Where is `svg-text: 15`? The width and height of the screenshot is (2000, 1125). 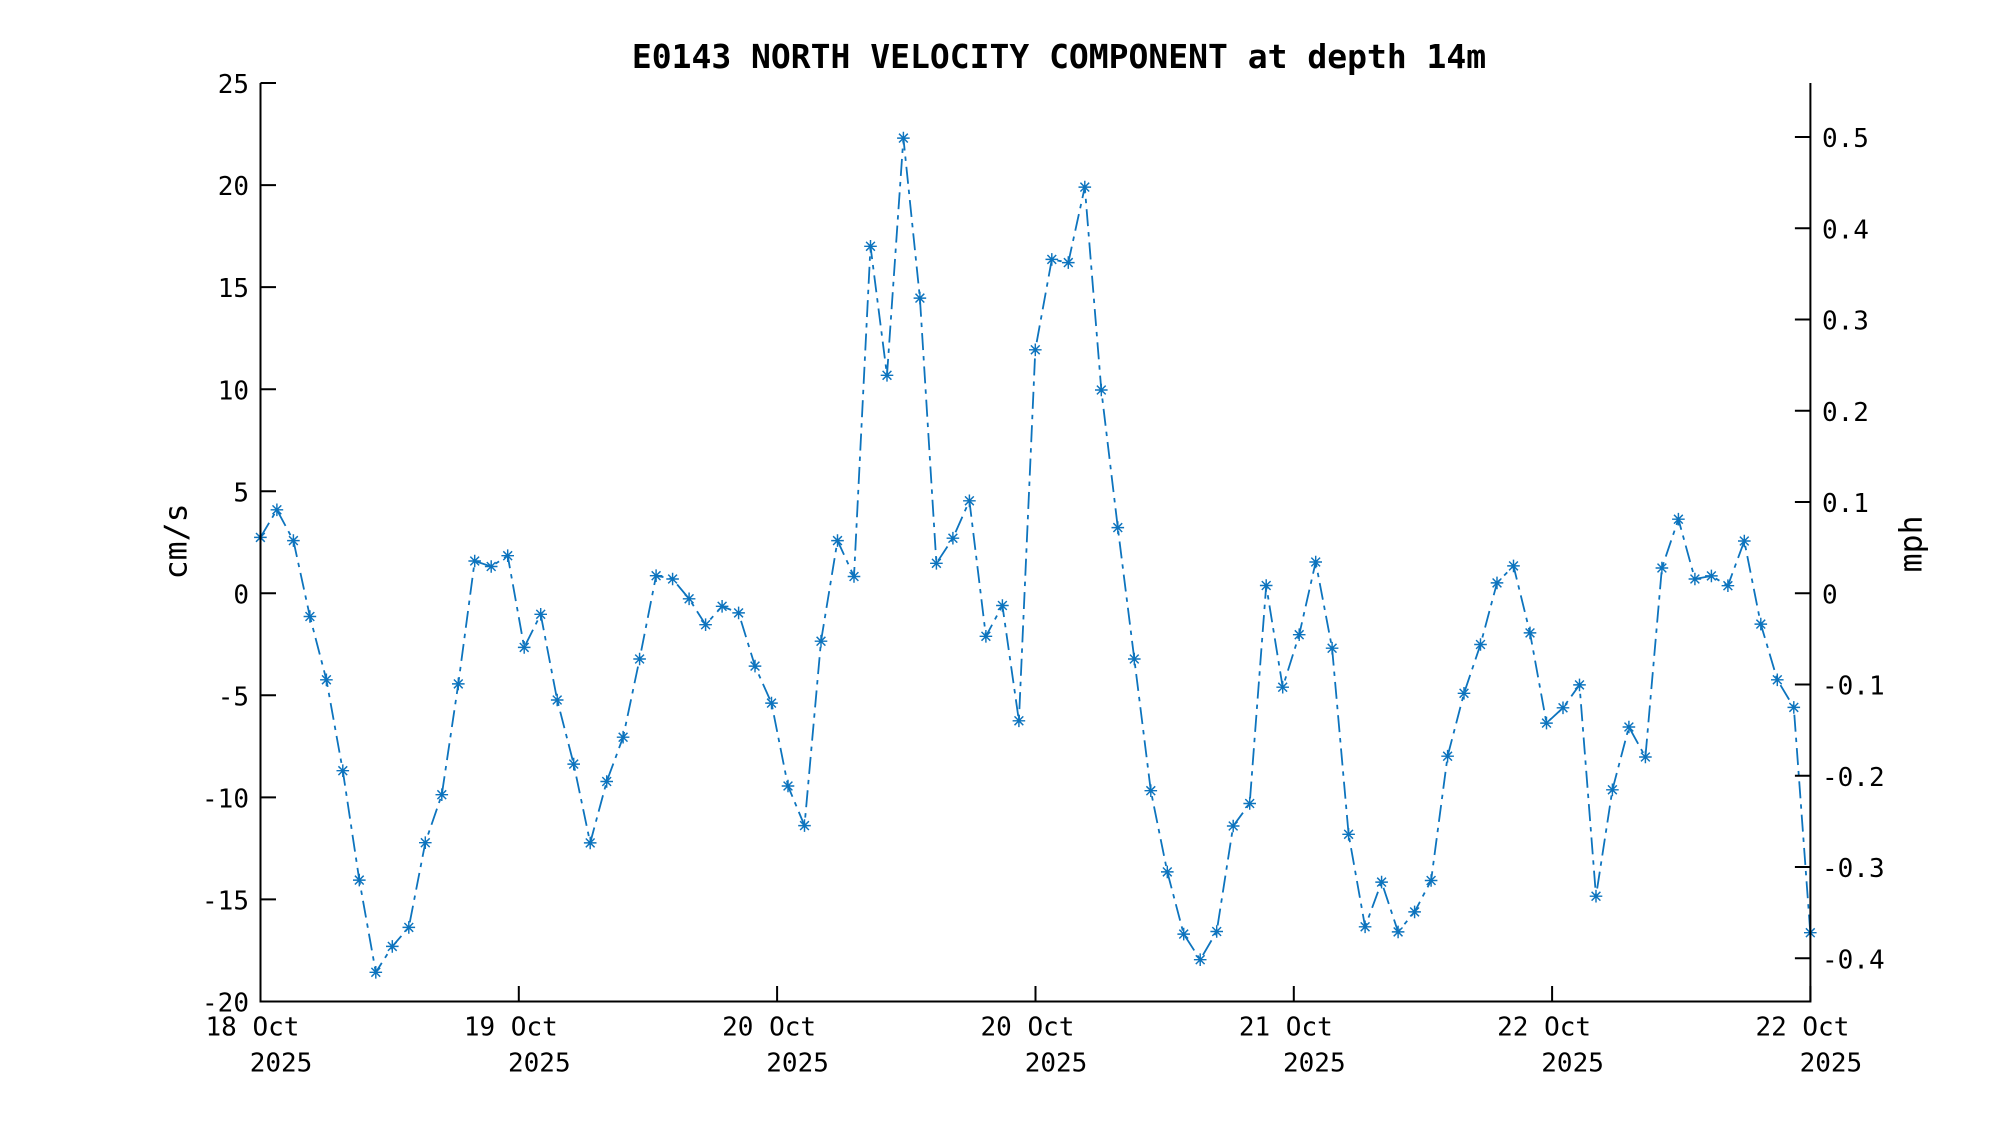 svg-text: 15 is located at coordinates (233, 289).